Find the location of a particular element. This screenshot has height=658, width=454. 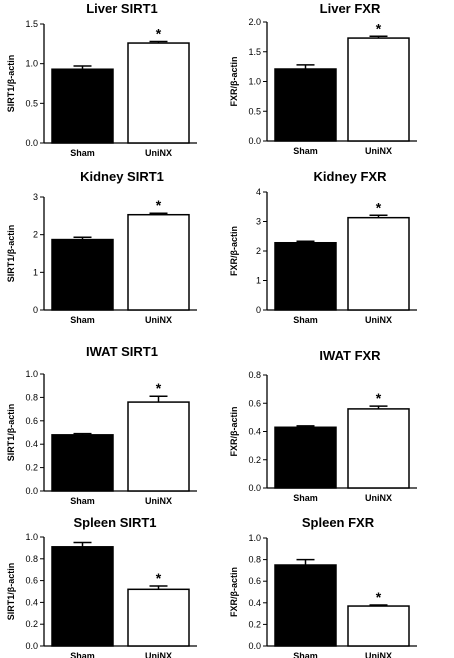

chart-panel: 0.0 0.5 1.0 1.5 SIRT1/β-actin Sham UniNX * is located at coordinates (101, 88).